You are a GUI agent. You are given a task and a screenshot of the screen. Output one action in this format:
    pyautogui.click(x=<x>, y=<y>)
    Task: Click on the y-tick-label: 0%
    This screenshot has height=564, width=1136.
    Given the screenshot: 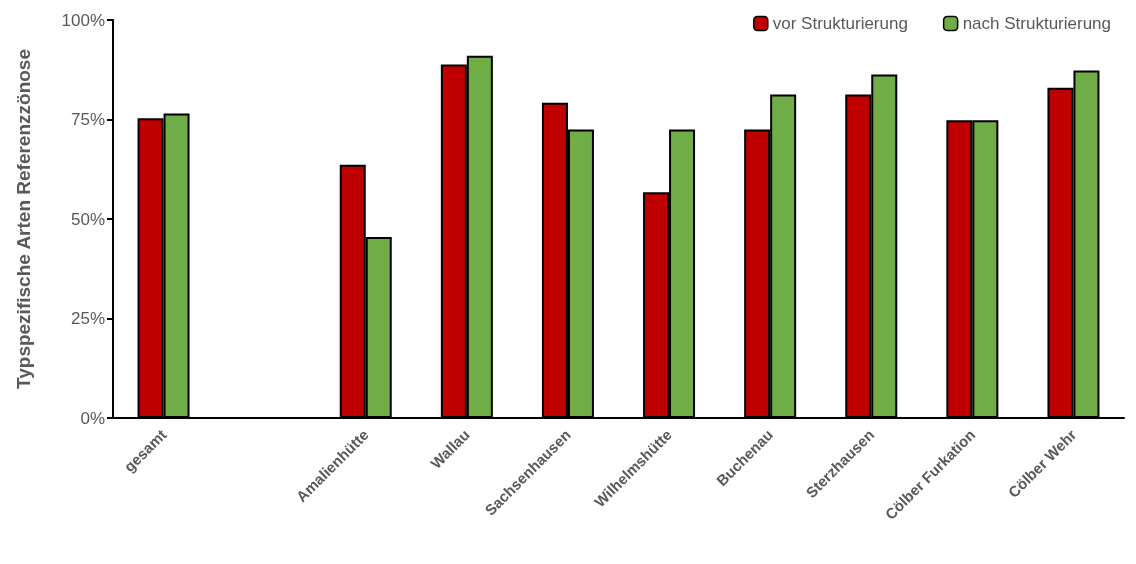 What is the action you would take?
    pyautogui.click(x=92, y=418)
    